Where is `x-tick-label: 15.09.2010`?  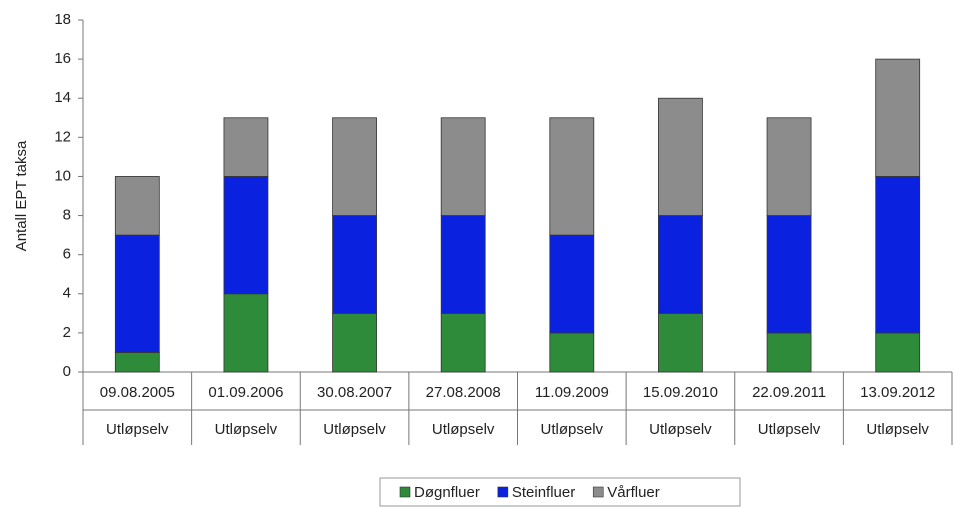 x-tick-label: 15.09.2010 is located at coordinates (680, 392).